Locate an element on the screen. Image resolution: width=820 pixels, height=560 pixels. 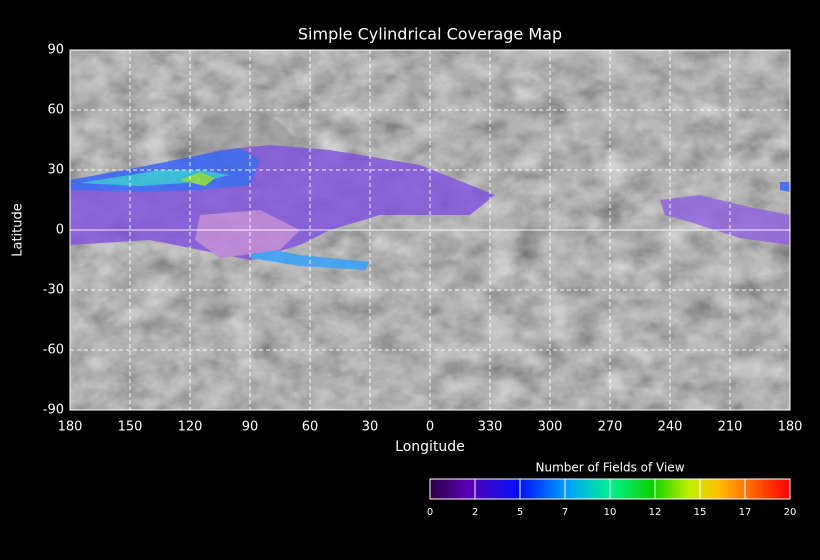
x-tick-label: 330 is located at coordinates (490, 427).